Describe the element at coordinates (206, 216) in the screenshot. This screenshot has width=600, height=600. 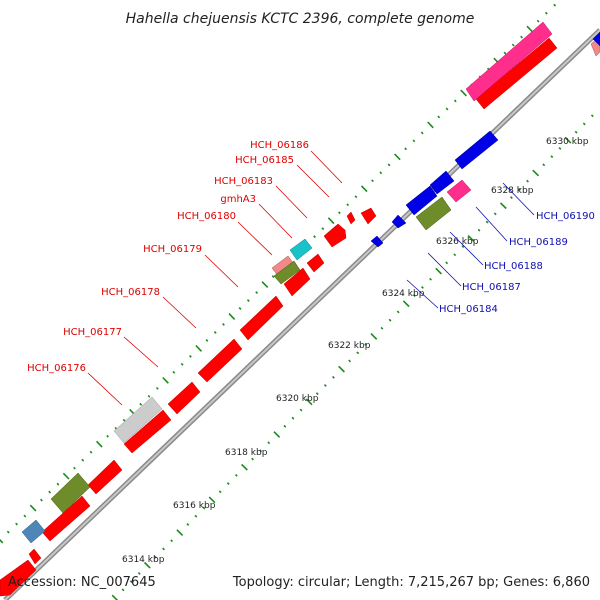
I see `gene-label: HCH_06180` at that location.